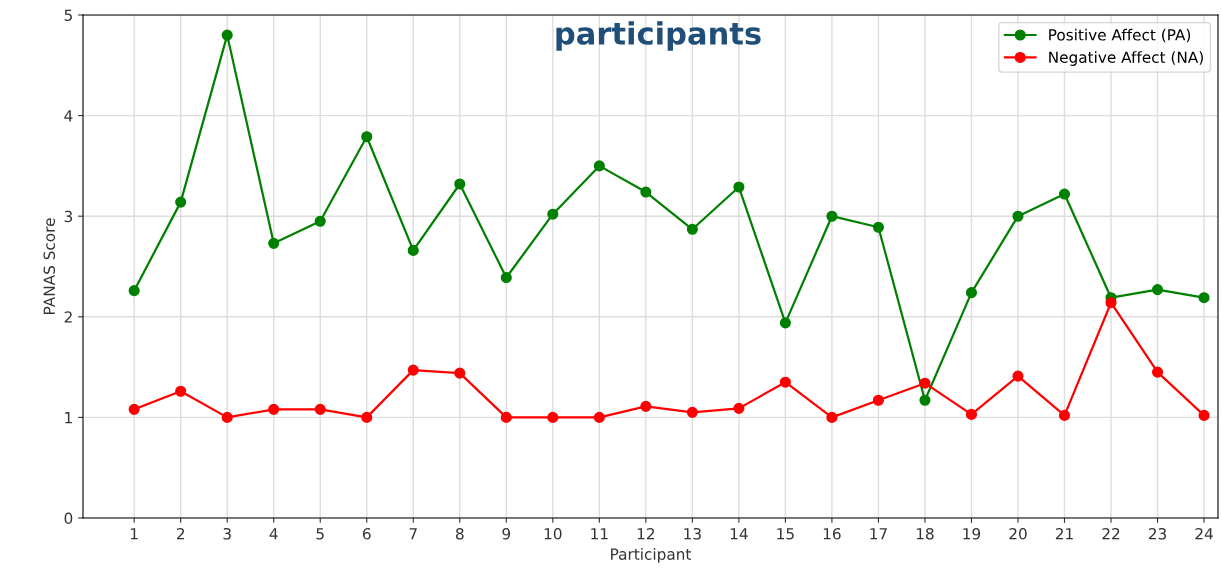 The image size is (1221, 573). What do you see at coordinates (832, 533) in the screenshot?
I see `x-tick-label: 16` at bounding box center [832, 533].